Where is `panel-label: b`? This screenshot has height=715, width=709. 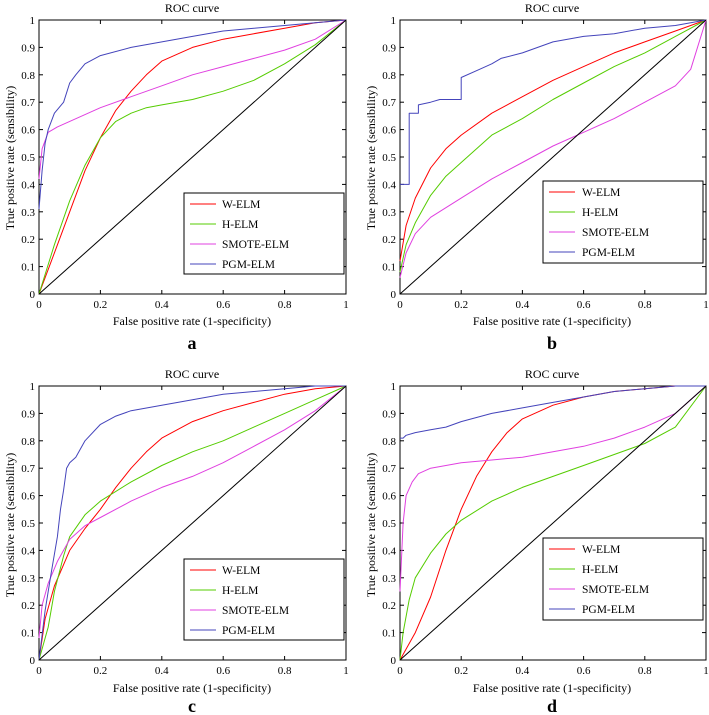
panel-label: b is located at coordinates (552, 343).